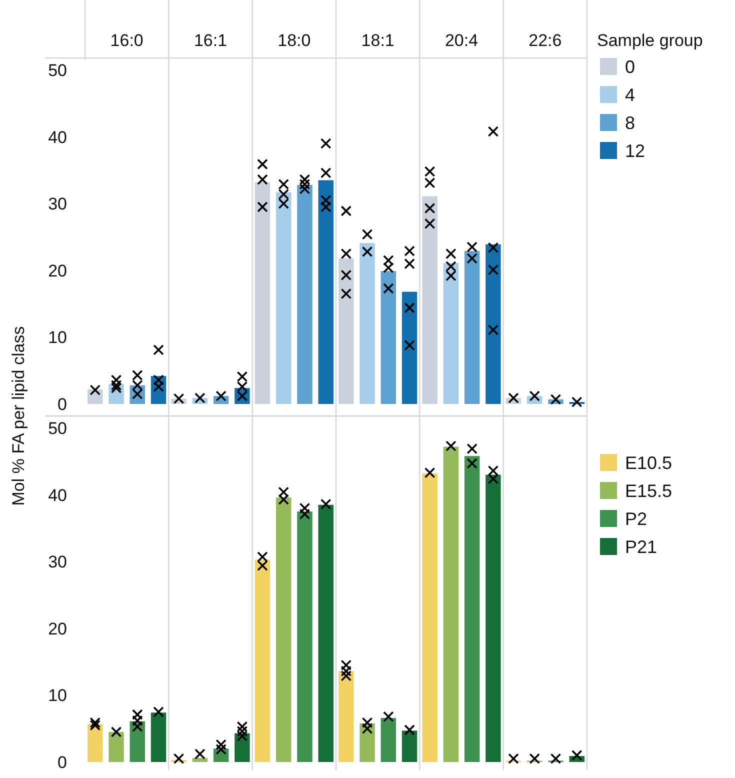 The height and width of the screenshot is (778, 735). Describe the element at coordinates (636, 518) in the screenshot. I see `legend-label: P2` at that location.